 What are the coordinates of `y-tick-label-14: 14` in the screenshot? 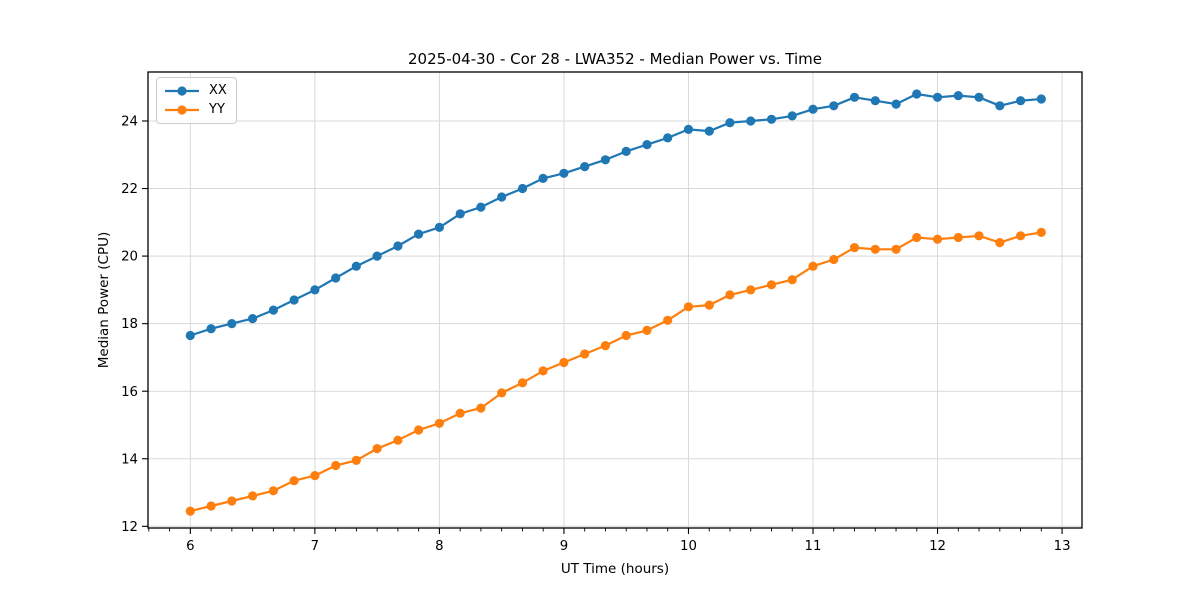 It's located at (129, 459).